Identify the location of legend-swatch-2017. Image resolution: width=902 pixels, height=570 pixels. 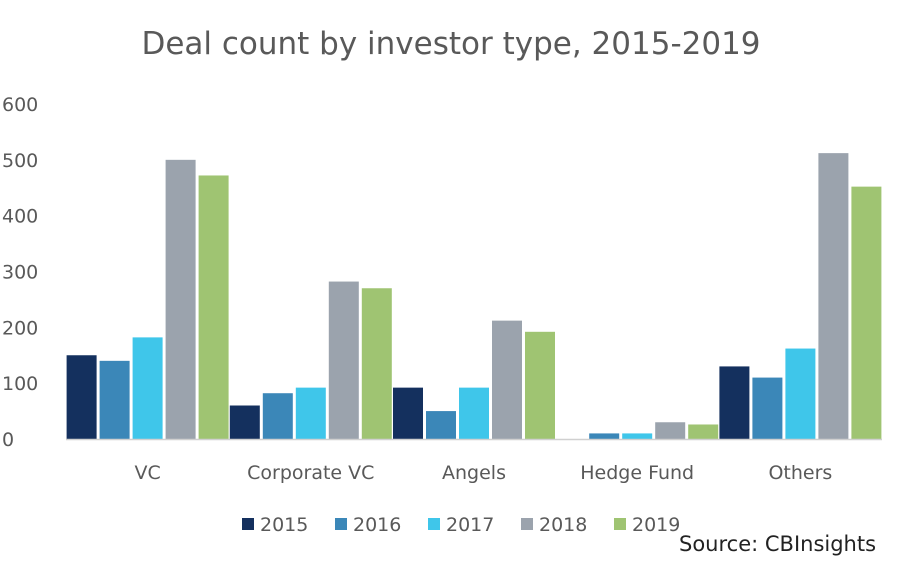
(434, 524).